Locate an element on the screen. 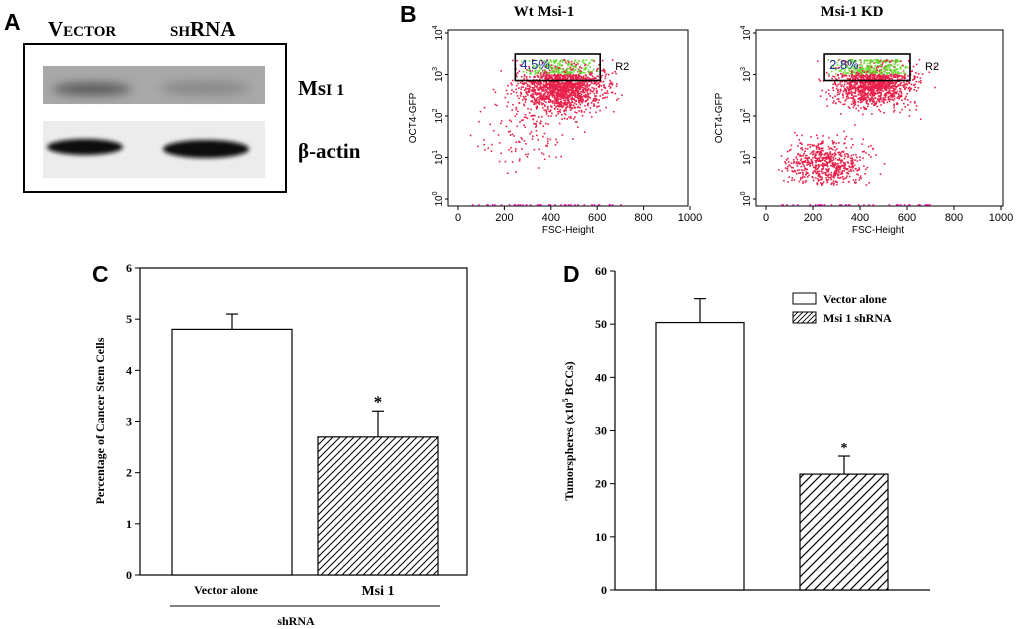  legend: Vector alone Msi 1 shRNA is located at coordinates (842, 308).